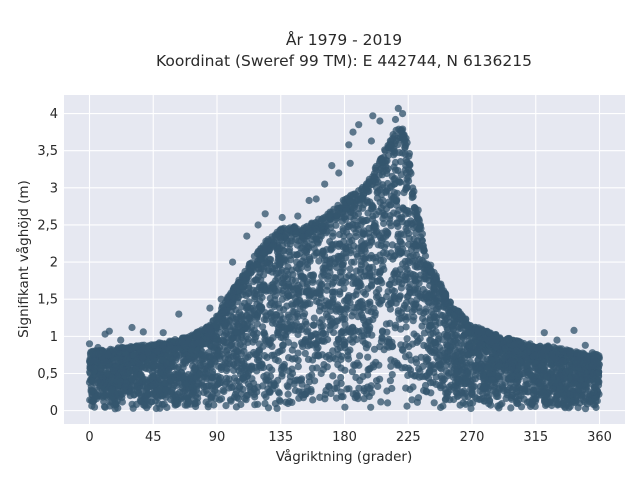 This screenshot has height=480, width=640. Describe the element at coordinates (217, 437) in the screenshot. I see `x-tick-label: 90` at that location.